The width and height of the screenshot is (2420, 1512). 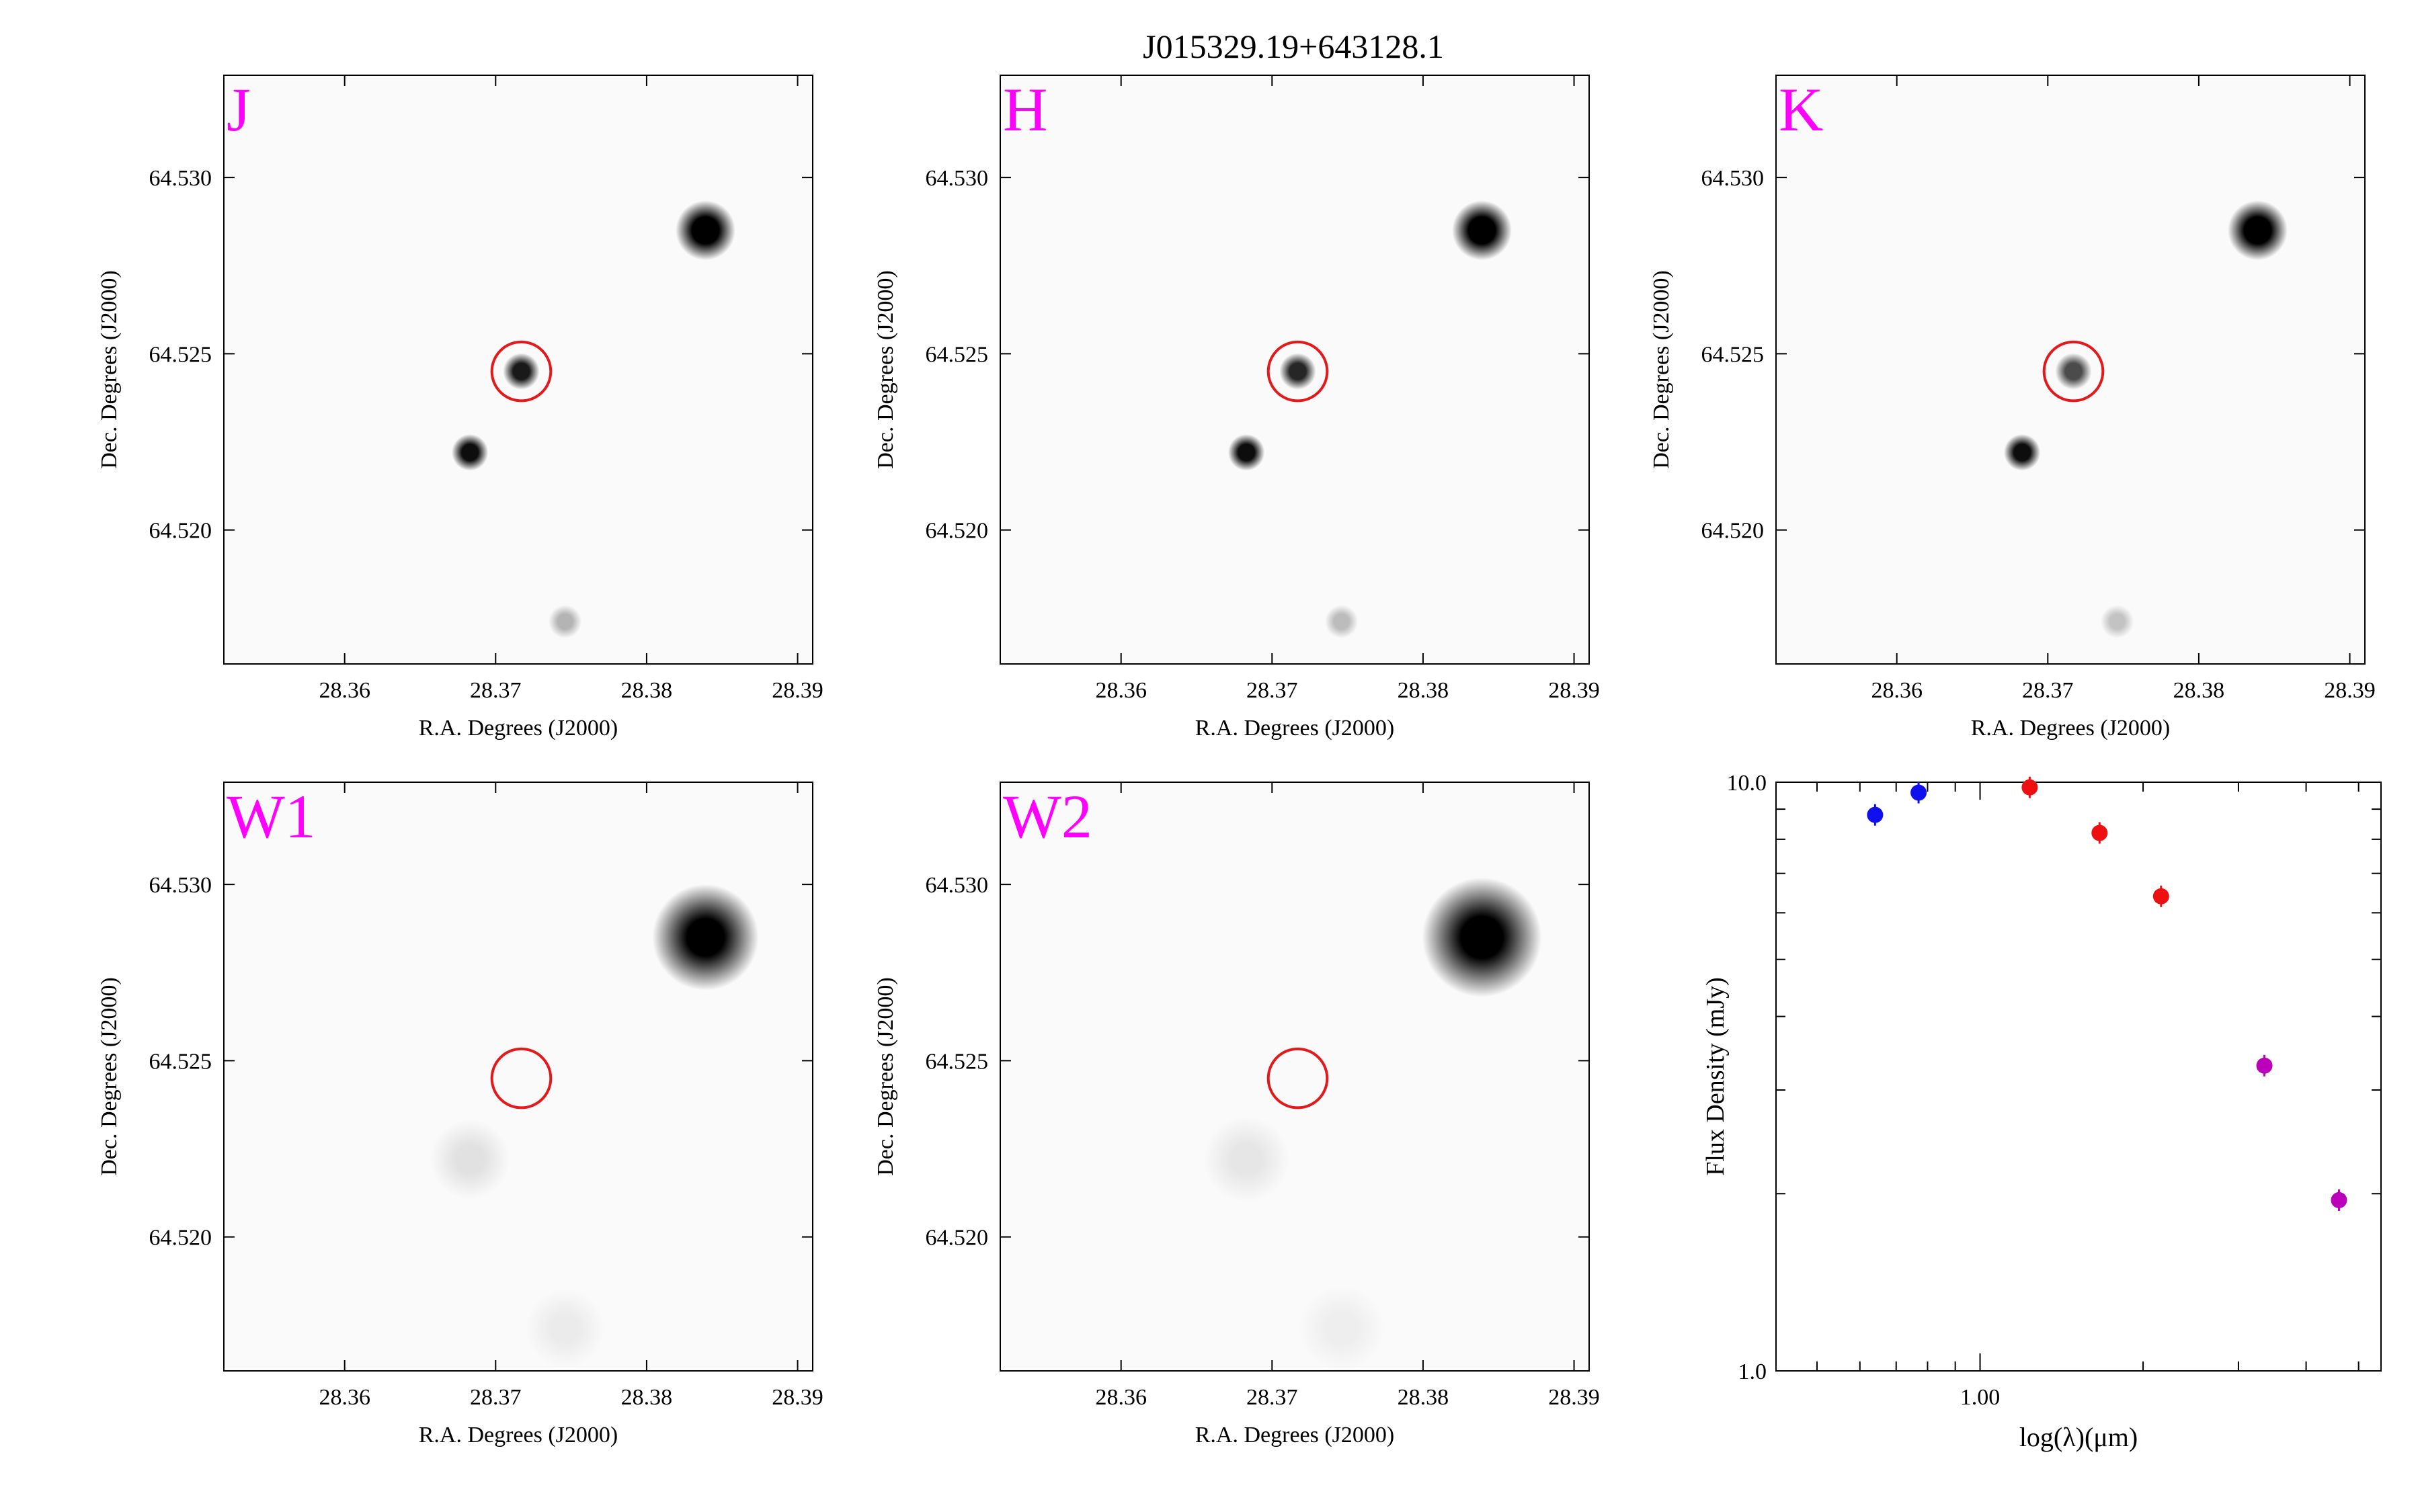 What do you see at coordinates (1753, 1371) in the screenshot?
I see `sed-y-tick-label: 1.0` at bounding box center [1753, 1371].